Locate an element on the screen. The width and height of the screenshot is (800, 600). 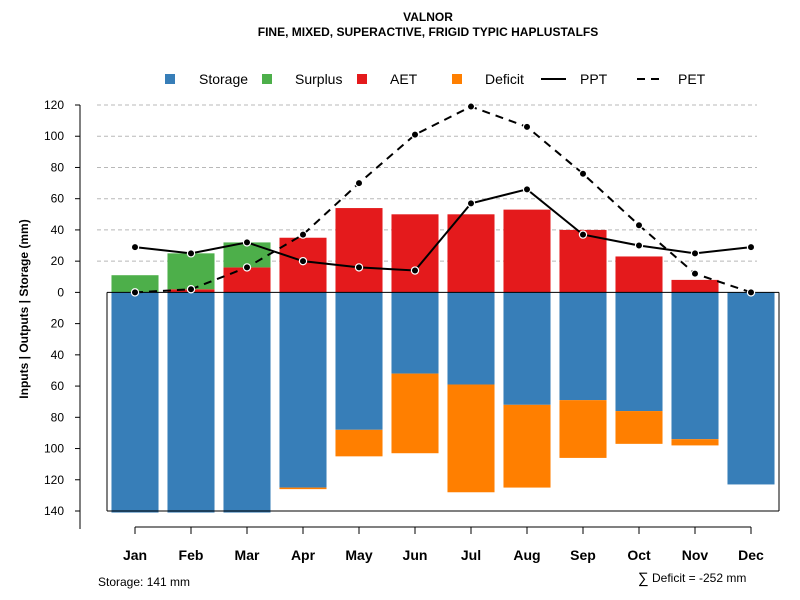
bar-storage-nov is located at coordinates (695, 366).